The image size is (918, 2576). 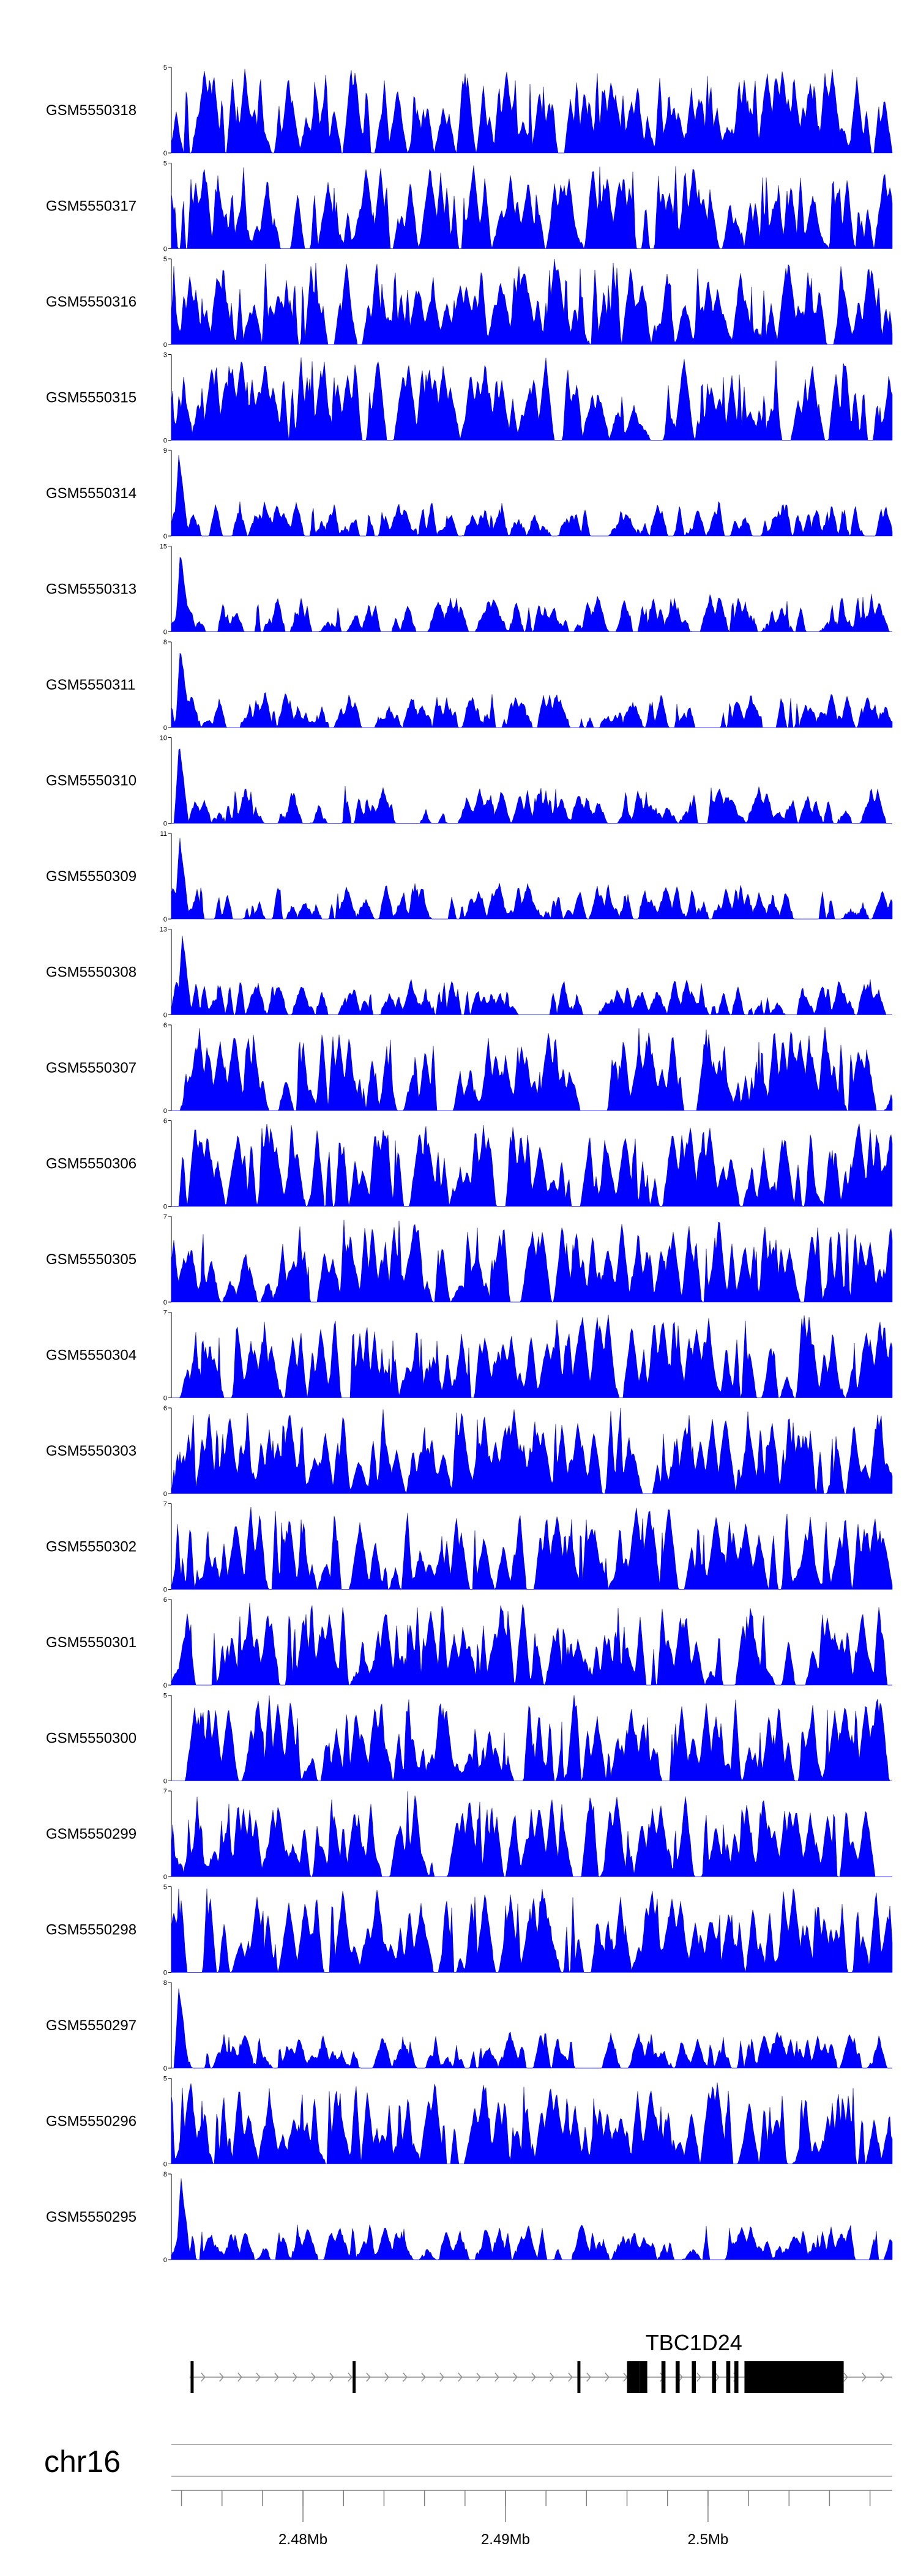 What do you see at coordinates (469, 206) in the screenshot?
I see `coverage-track: GSM5550317 5 0` at bounding box center [469, 206].